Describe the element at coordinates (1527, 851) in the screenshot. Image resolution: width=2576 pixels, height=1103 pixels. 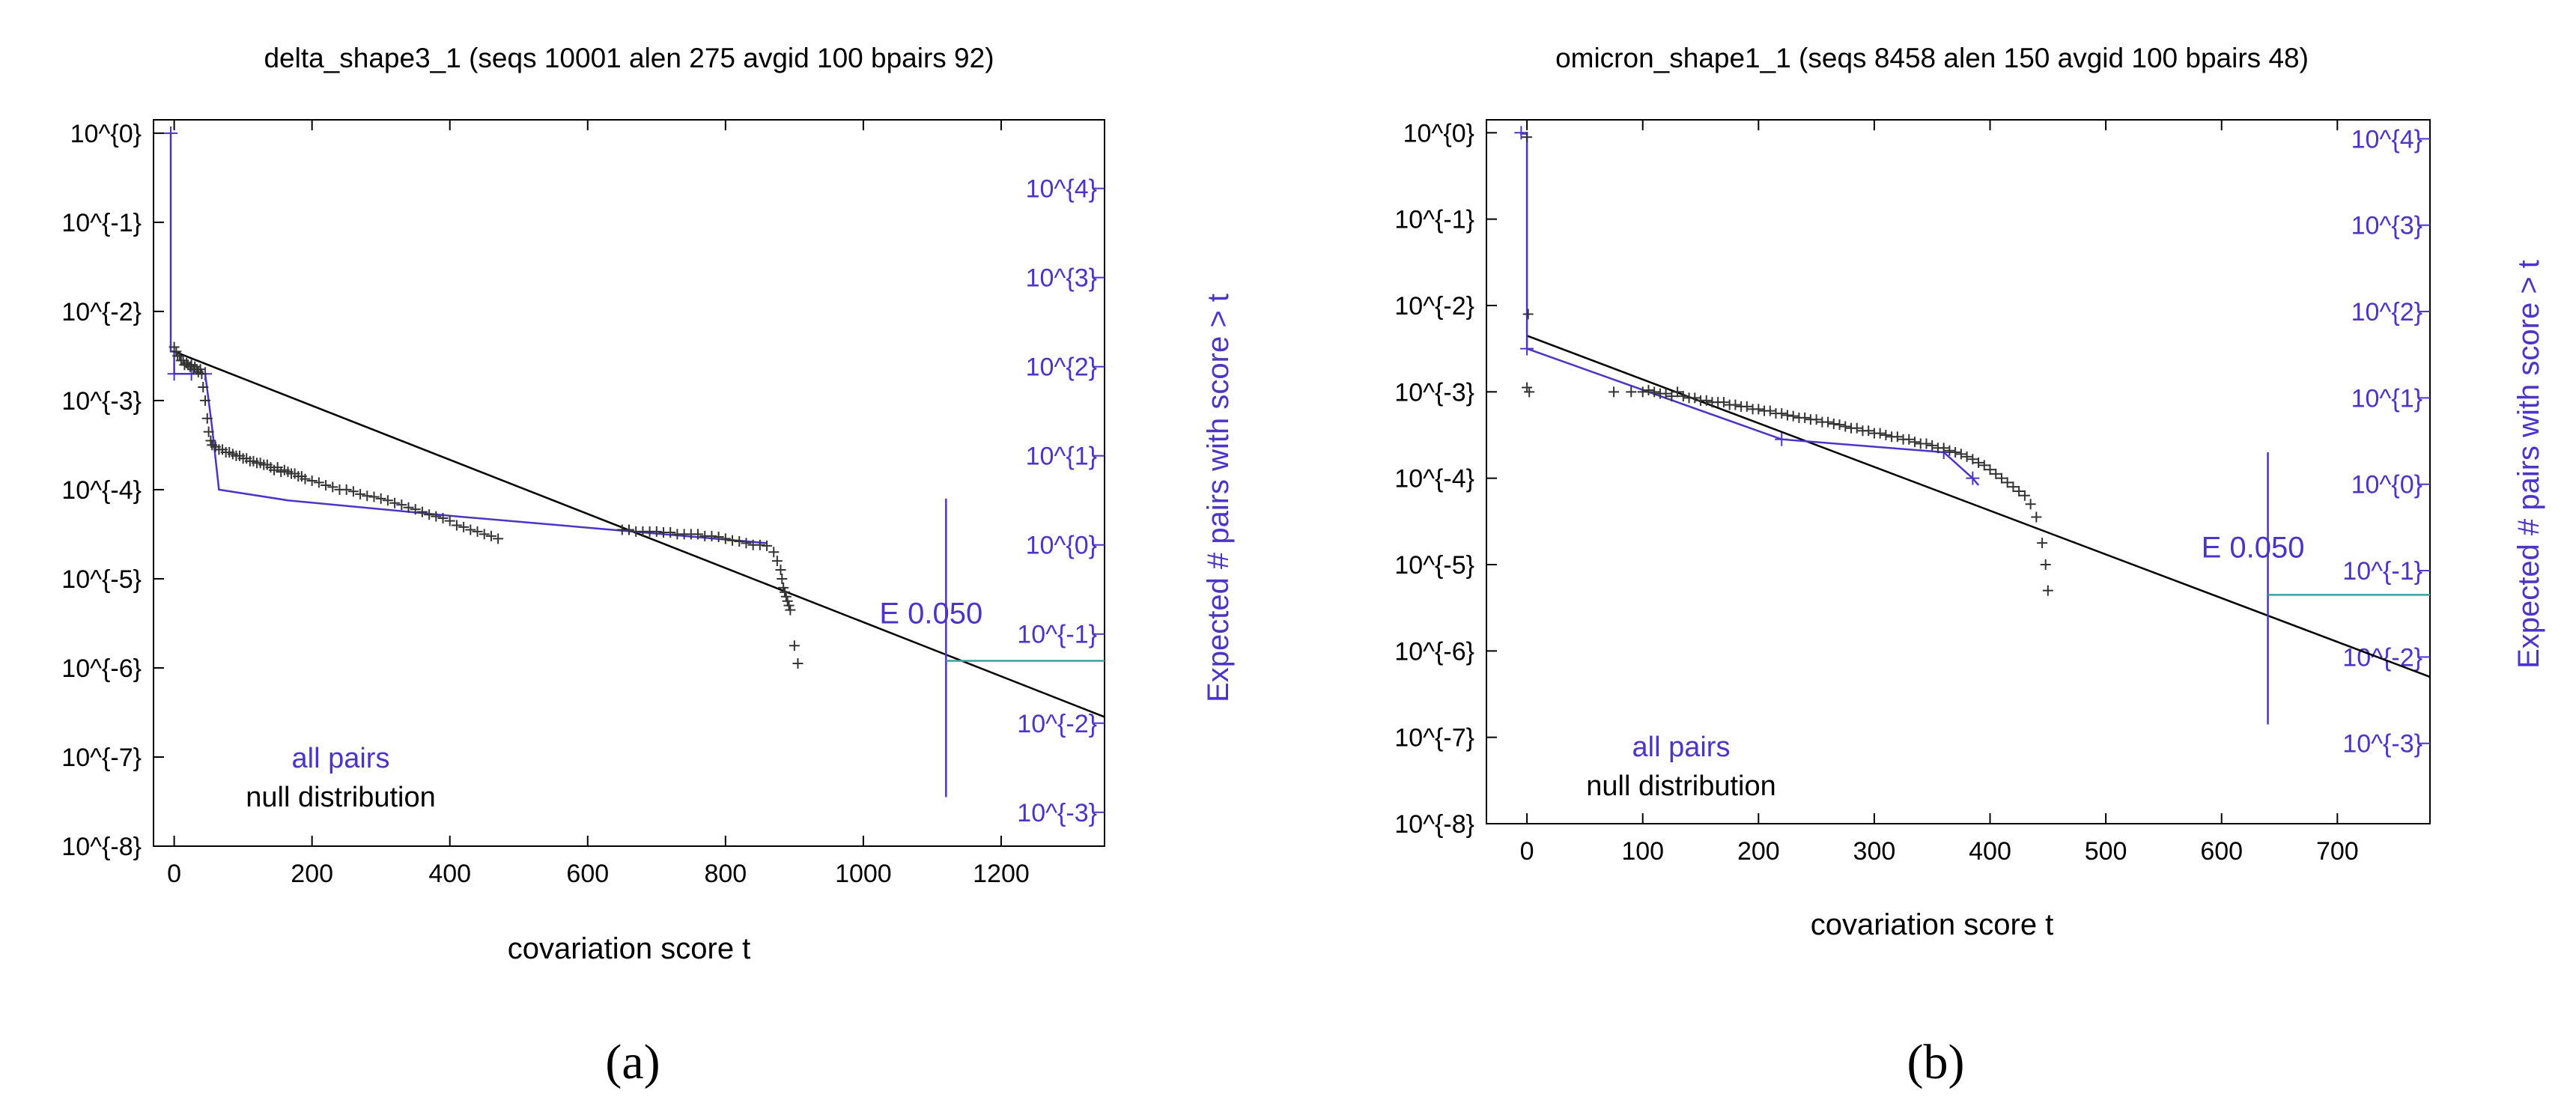
I see `x-tick-label: 0` at that location.